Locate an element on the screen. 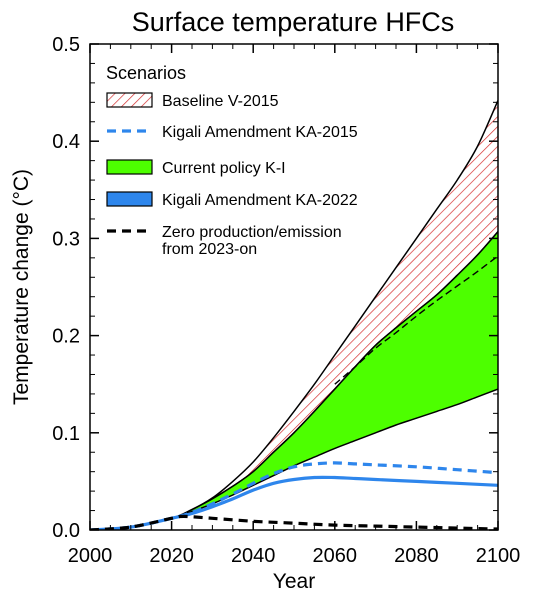  y-tick-label: 0.2 is located at coordinates (66, 337).